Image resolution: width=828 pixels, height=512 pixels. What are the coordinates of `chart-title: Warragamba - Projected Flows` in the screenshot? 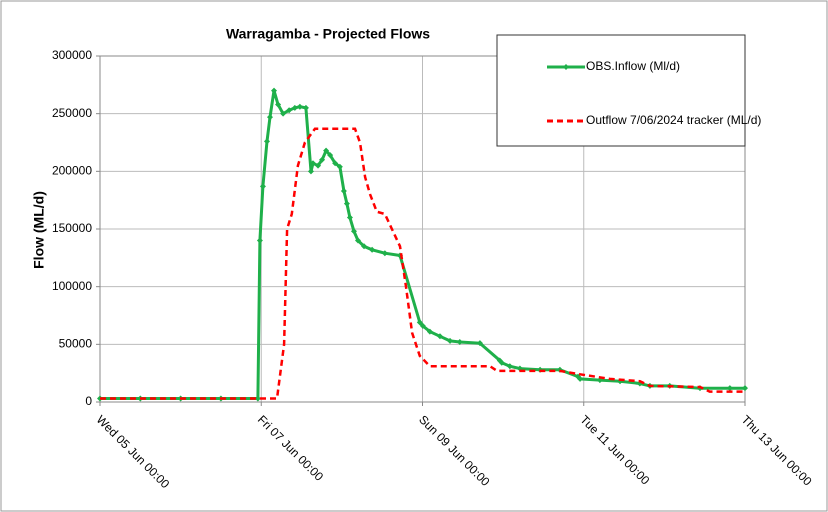 It's located at (328, 34).